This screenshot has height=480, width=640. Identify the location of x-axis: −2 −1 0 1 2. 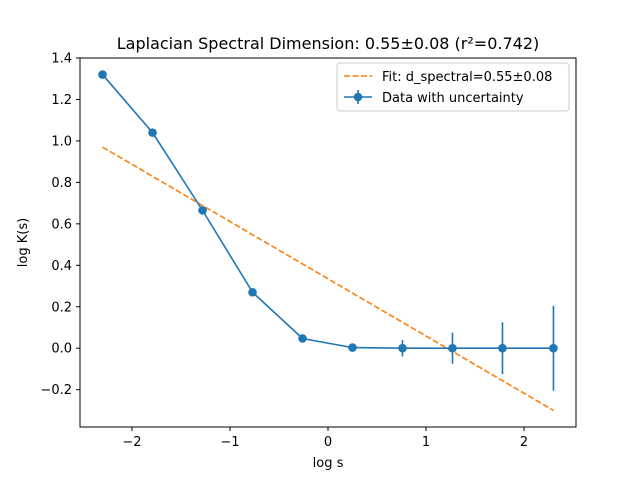
(325, 438).